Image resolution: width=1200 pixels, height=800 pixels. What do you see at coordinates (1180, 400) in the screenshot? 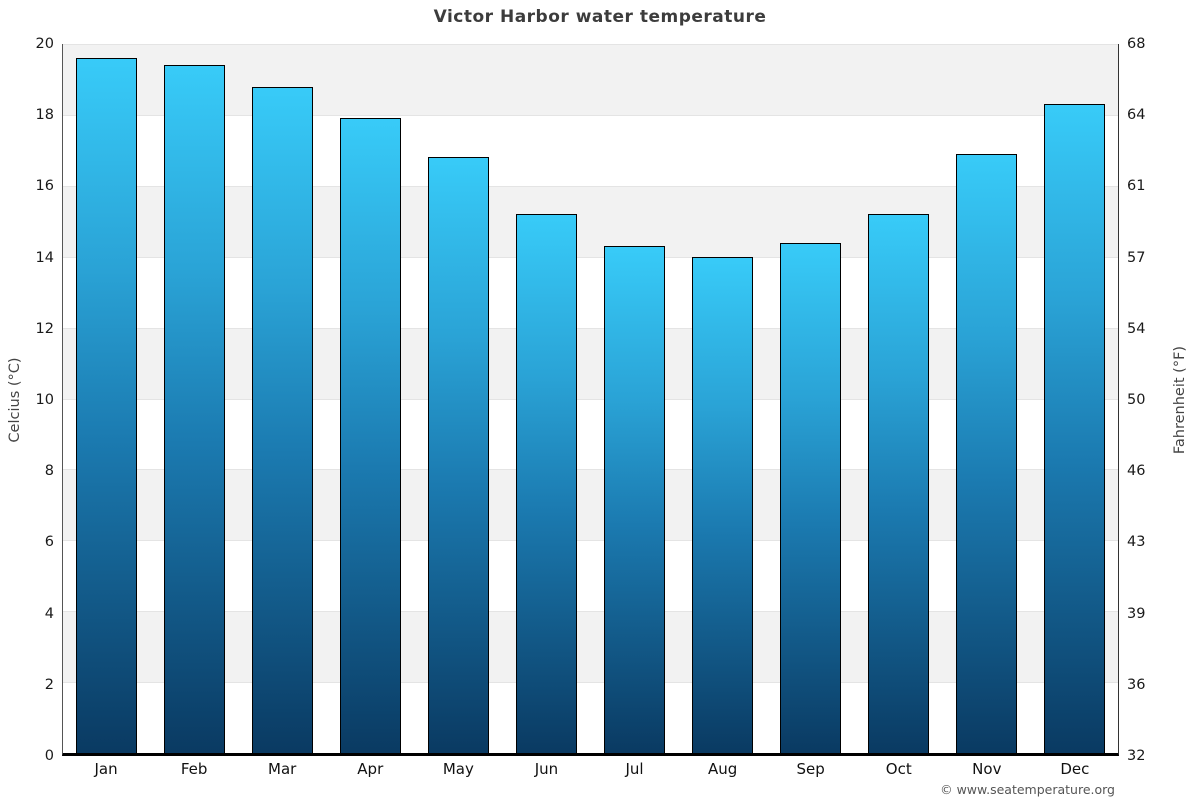
I see `y-axis-label-fahrenheit: Fahrenheit (°F)` at bounding box center [1180, 400].